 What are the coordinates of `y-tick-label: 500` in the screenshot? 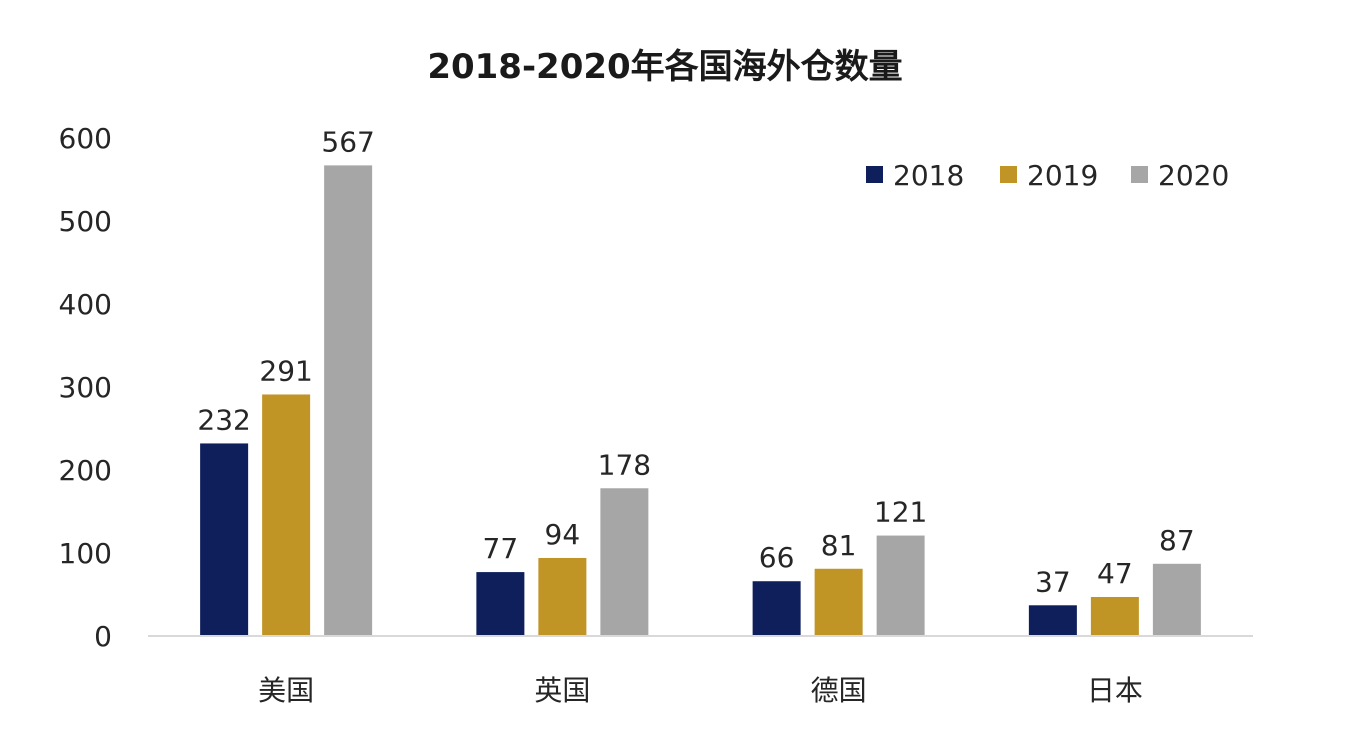 It's located at (85, 221).